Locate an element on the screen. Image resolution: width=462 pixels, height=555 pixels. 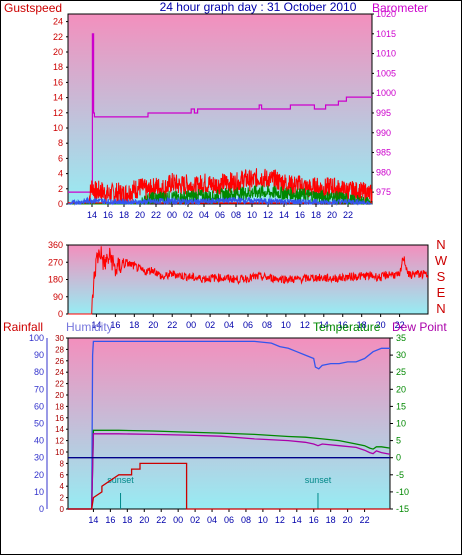
temp-tick-label: 5 is located at coordinates (398, 441).